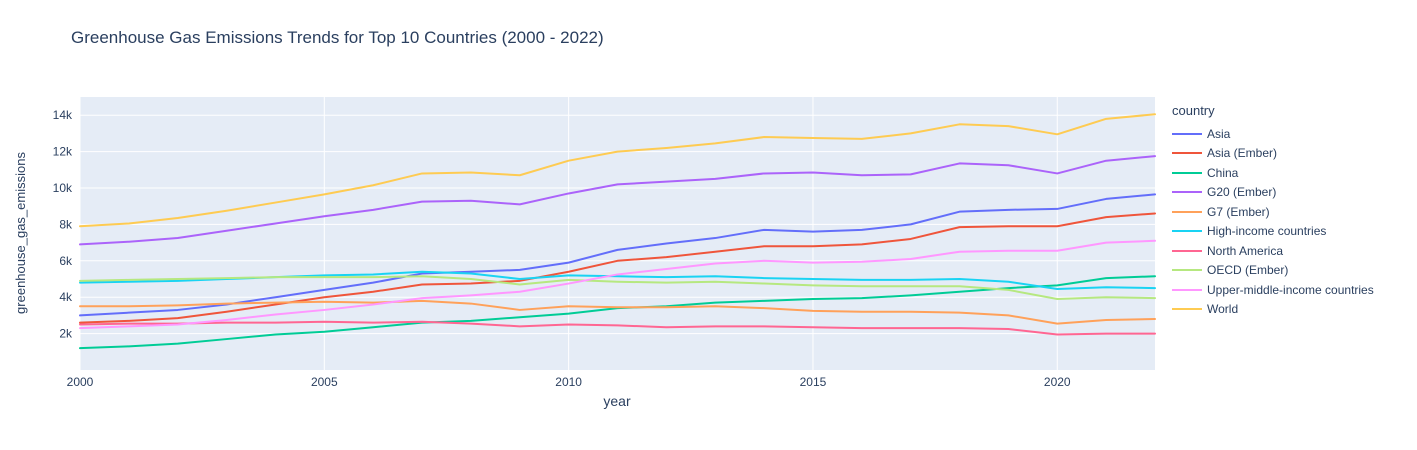  What do you see at coordinates (1273, 310) in the screenshot?
I see `legend-item-world: World` at bounding box center [1273, 310].